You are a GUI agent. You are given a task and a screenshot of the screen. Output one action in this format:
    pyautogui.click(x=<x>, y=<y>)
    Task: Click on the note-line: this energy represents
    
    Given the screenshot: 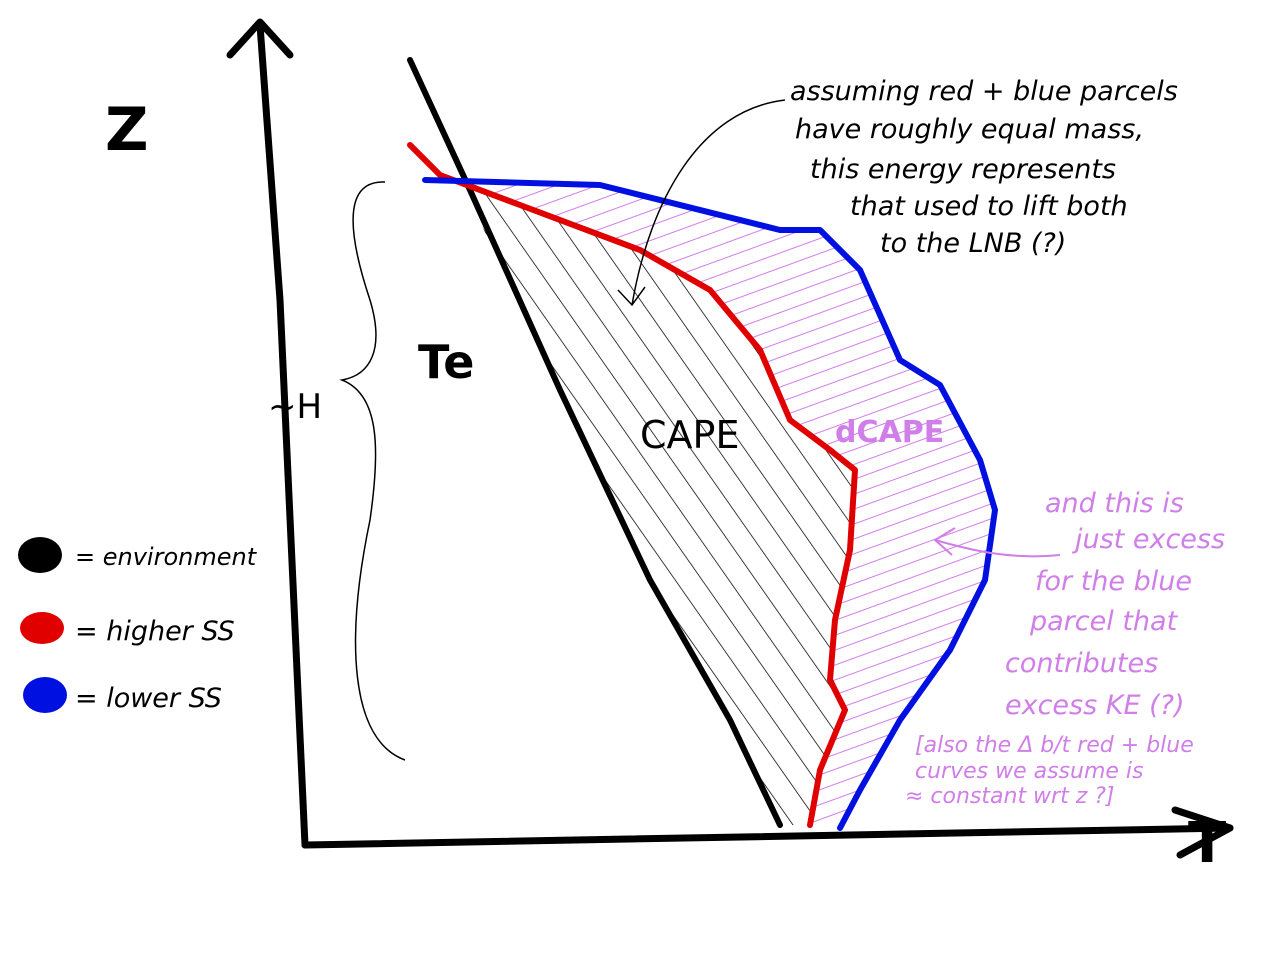 What is the action you would take?
    pyautogui.click(x=963, y=169)
    